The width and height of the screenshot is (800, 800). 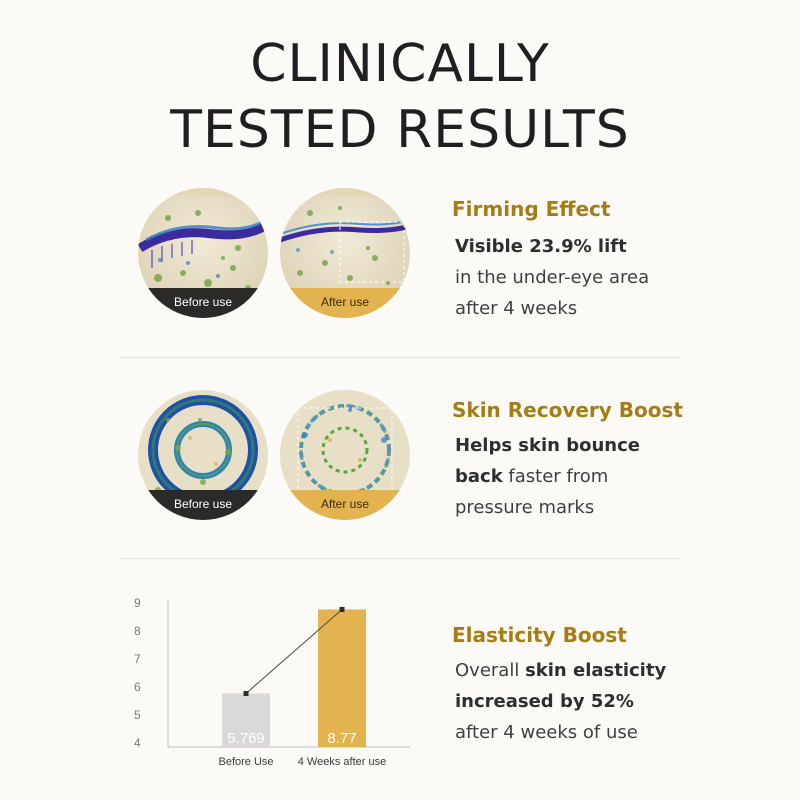 I want to click on skin-recovery-title: Skin Recovery Boost, so click(x=567, y=410).